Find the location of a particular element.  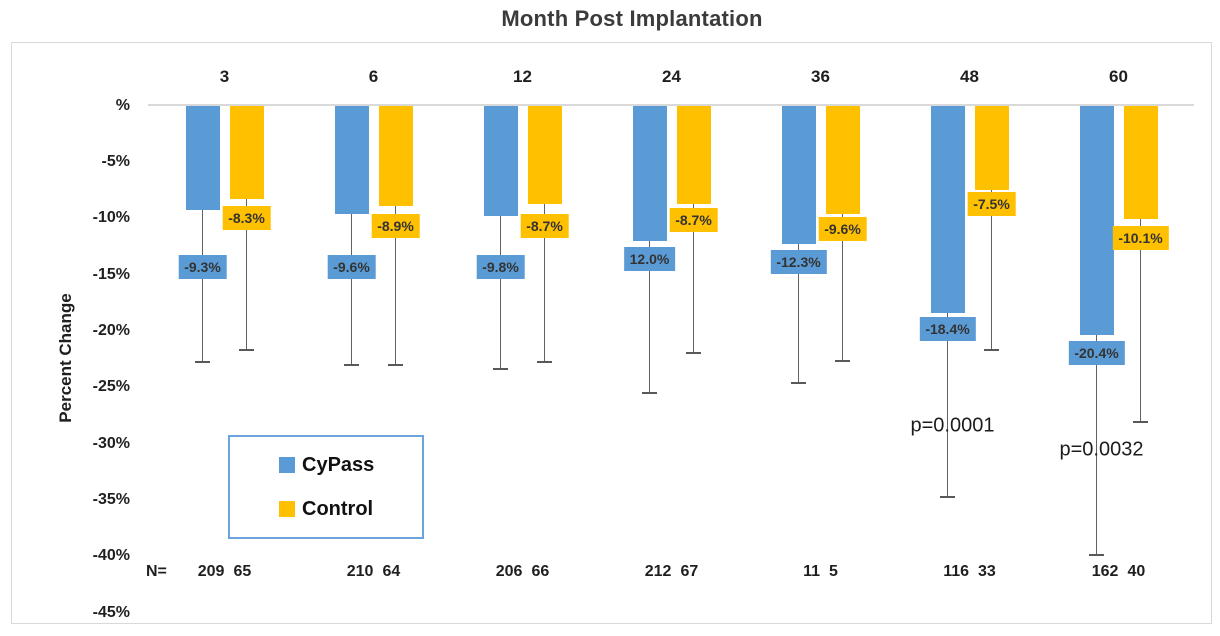

y-axis-tick-label: % is located at coordinates (122, 105).